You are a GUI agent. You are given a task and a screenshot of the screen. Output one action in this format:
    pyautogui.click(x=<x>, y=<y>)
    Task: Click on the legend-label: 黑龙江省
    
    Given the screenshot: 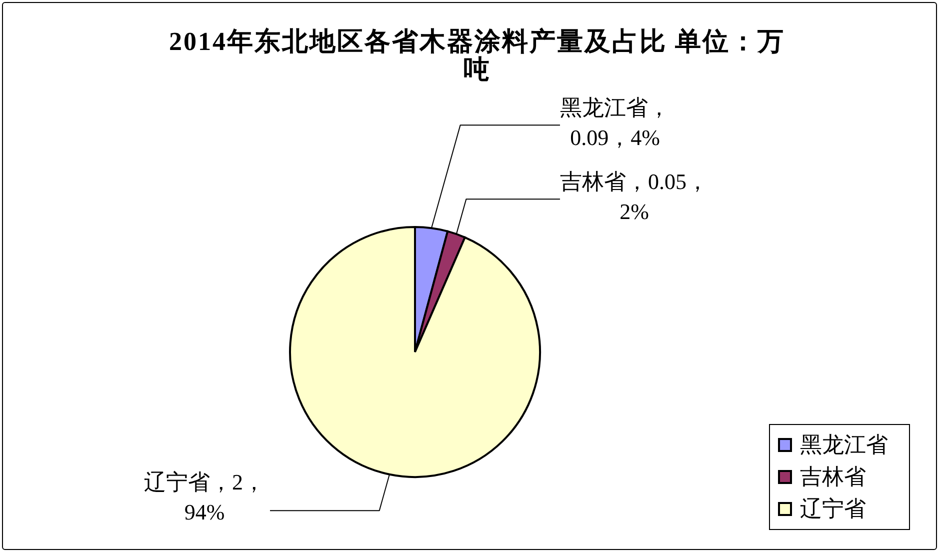 What is the action you would take?
    pyautogui.click(x=844, y=445)
    